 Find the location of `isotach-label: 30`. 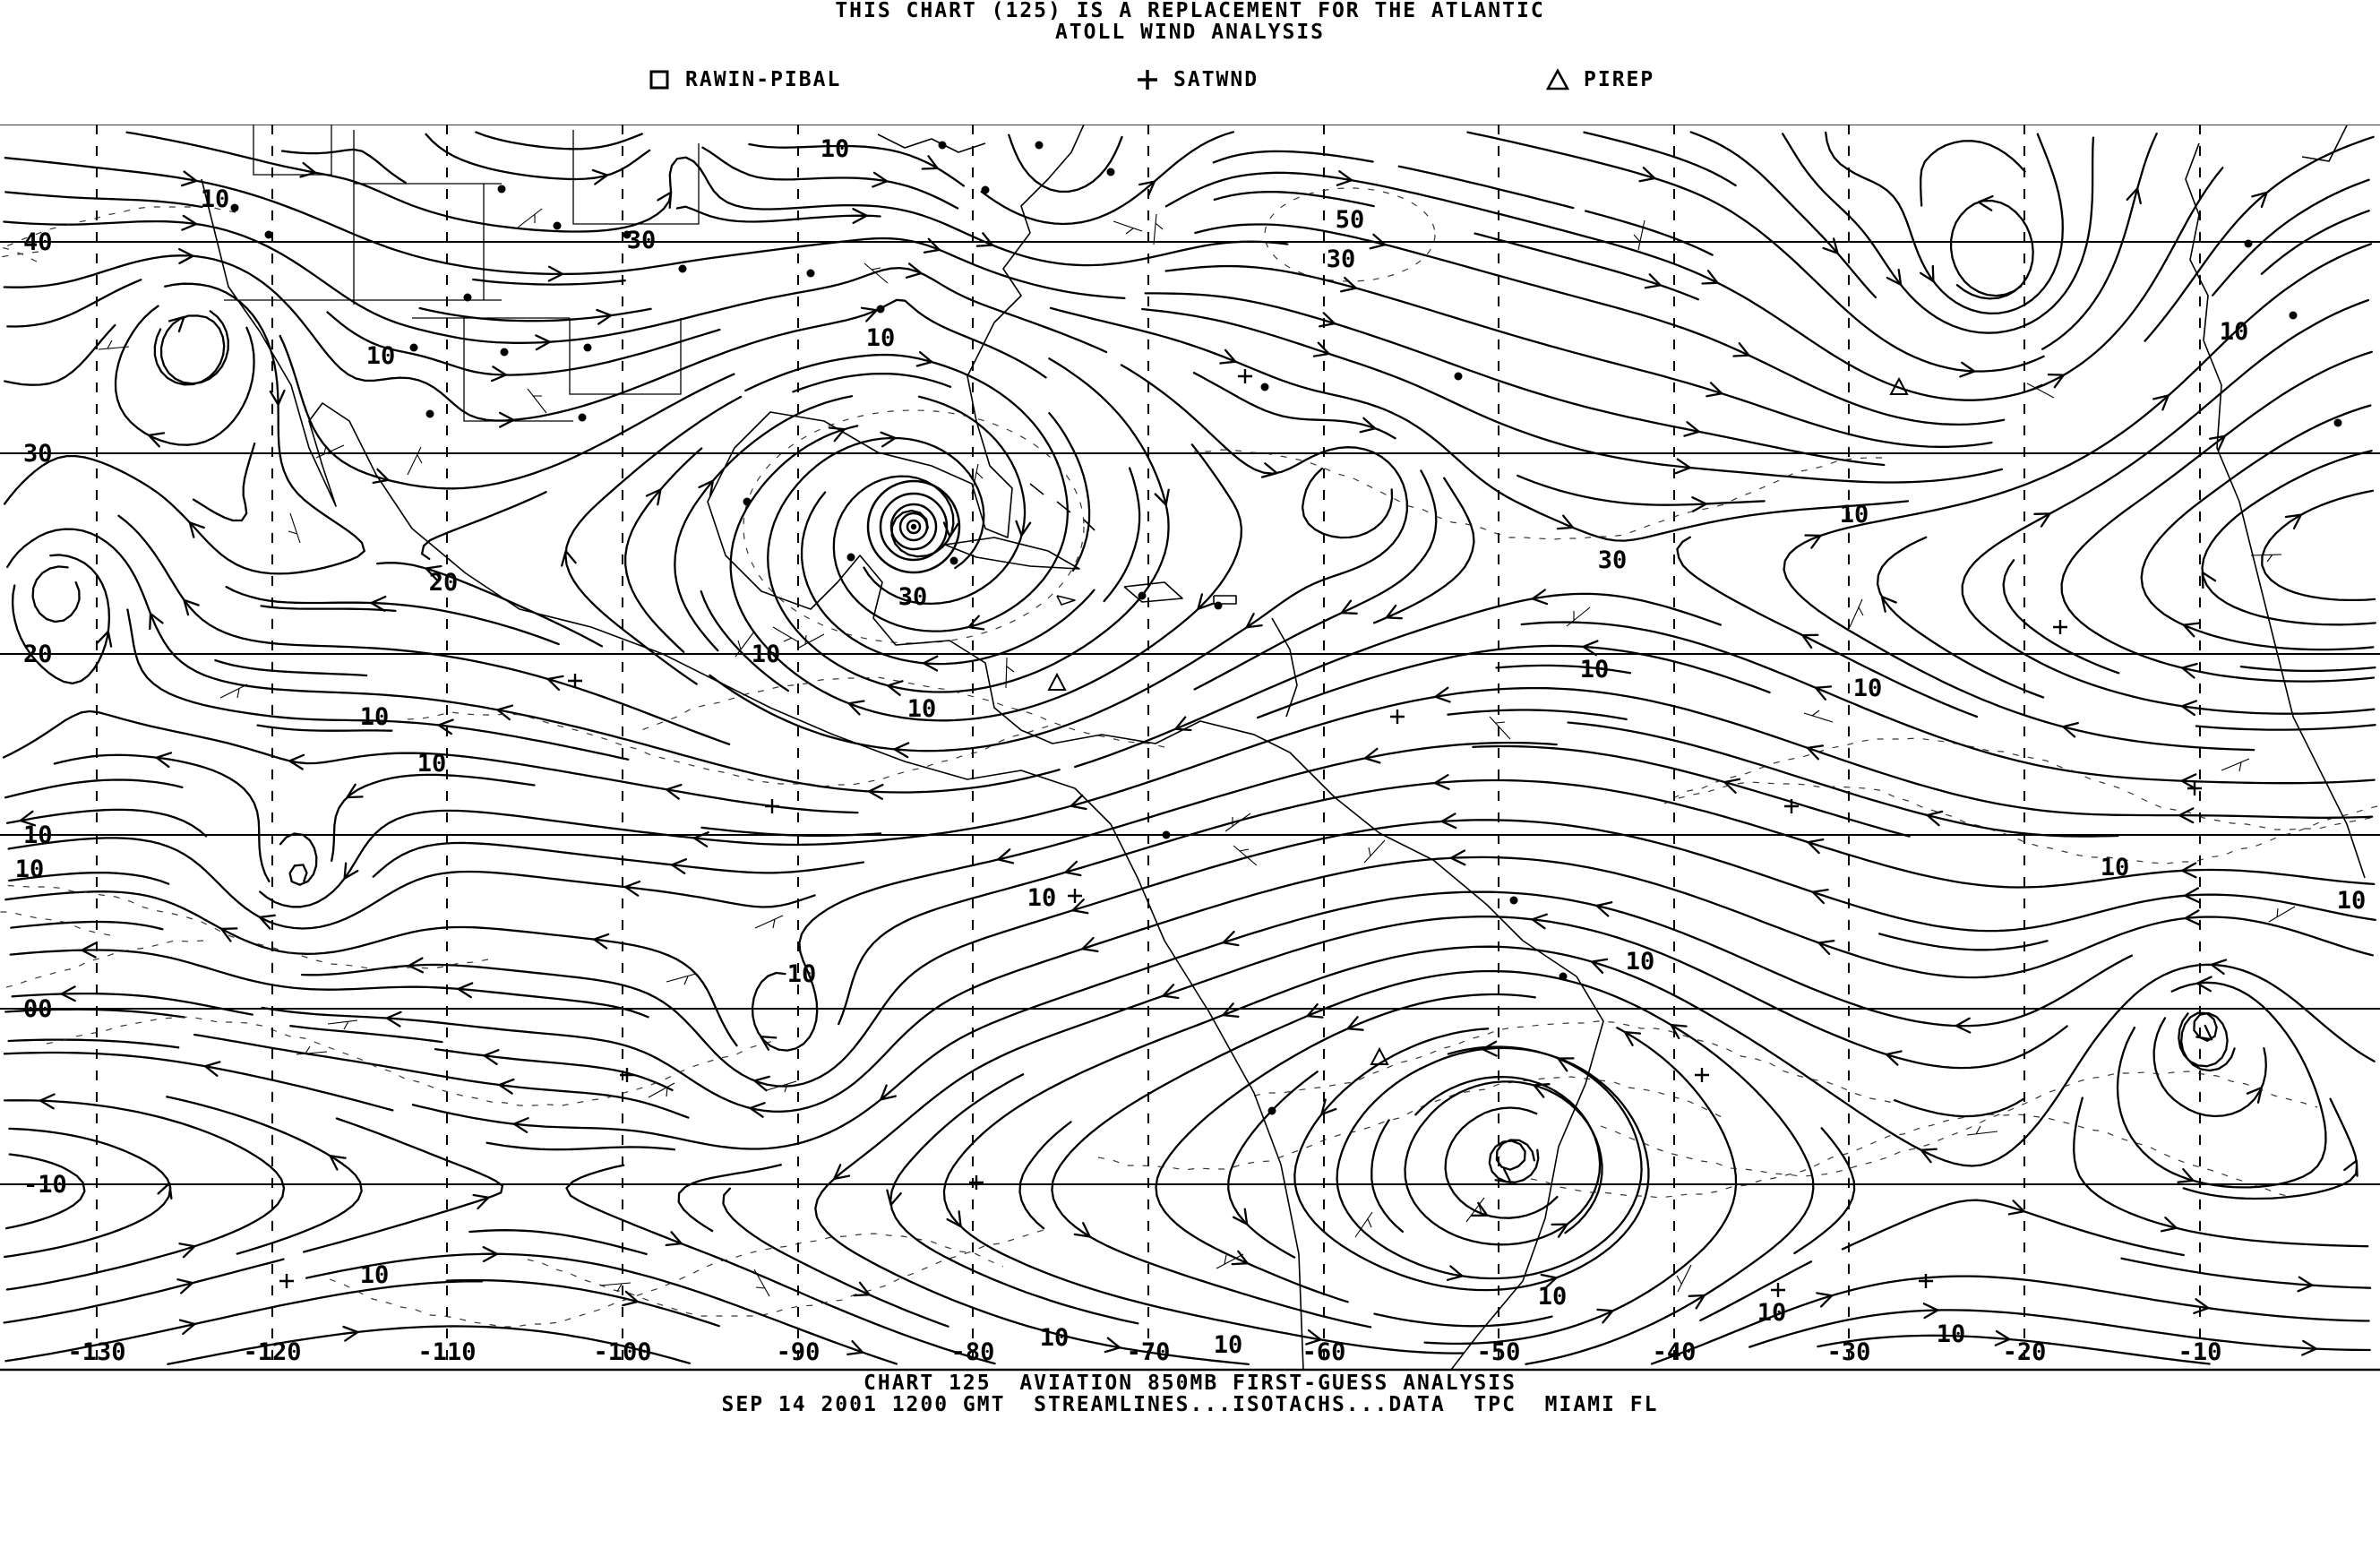

isotach-label: 30 is located at coordinates (913, 597).